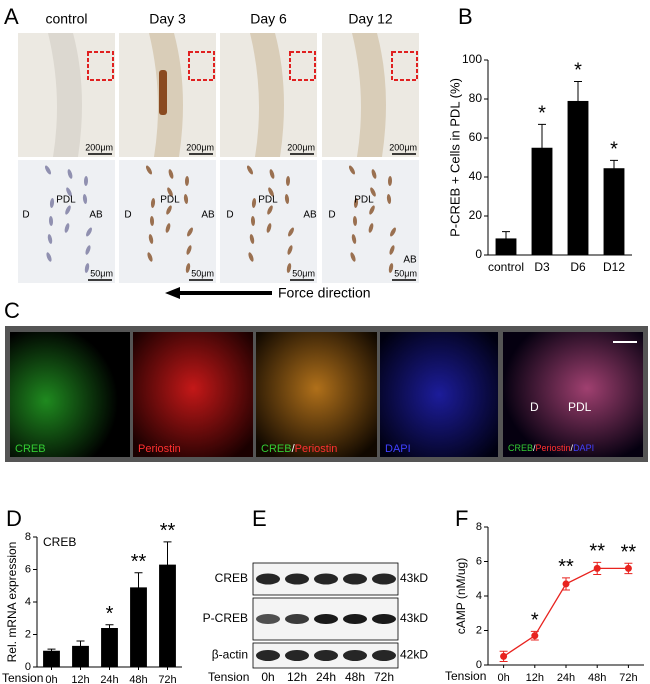 Image resolution: width=650 pixels, height=684 pixels. Describe the element at coordinates (326, 677) in the screenshot. I see `lane-label: 24h` at that location.